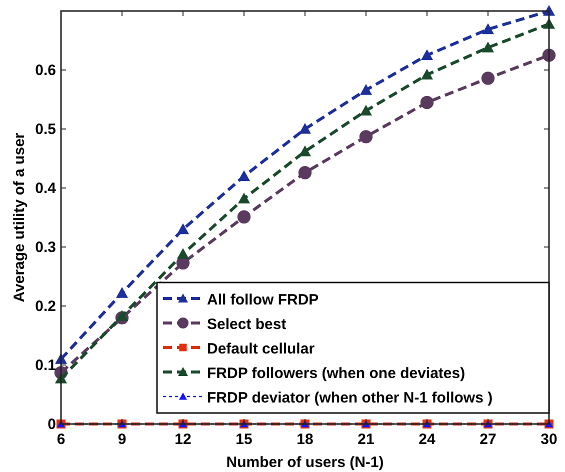 The width and height of the screenshot is (565, 472). What do you see at coordinates (336, 373) in the screenshot?
I see `legend-label: FRDP followers (when one deviates)` at bounding box center [336, 373].